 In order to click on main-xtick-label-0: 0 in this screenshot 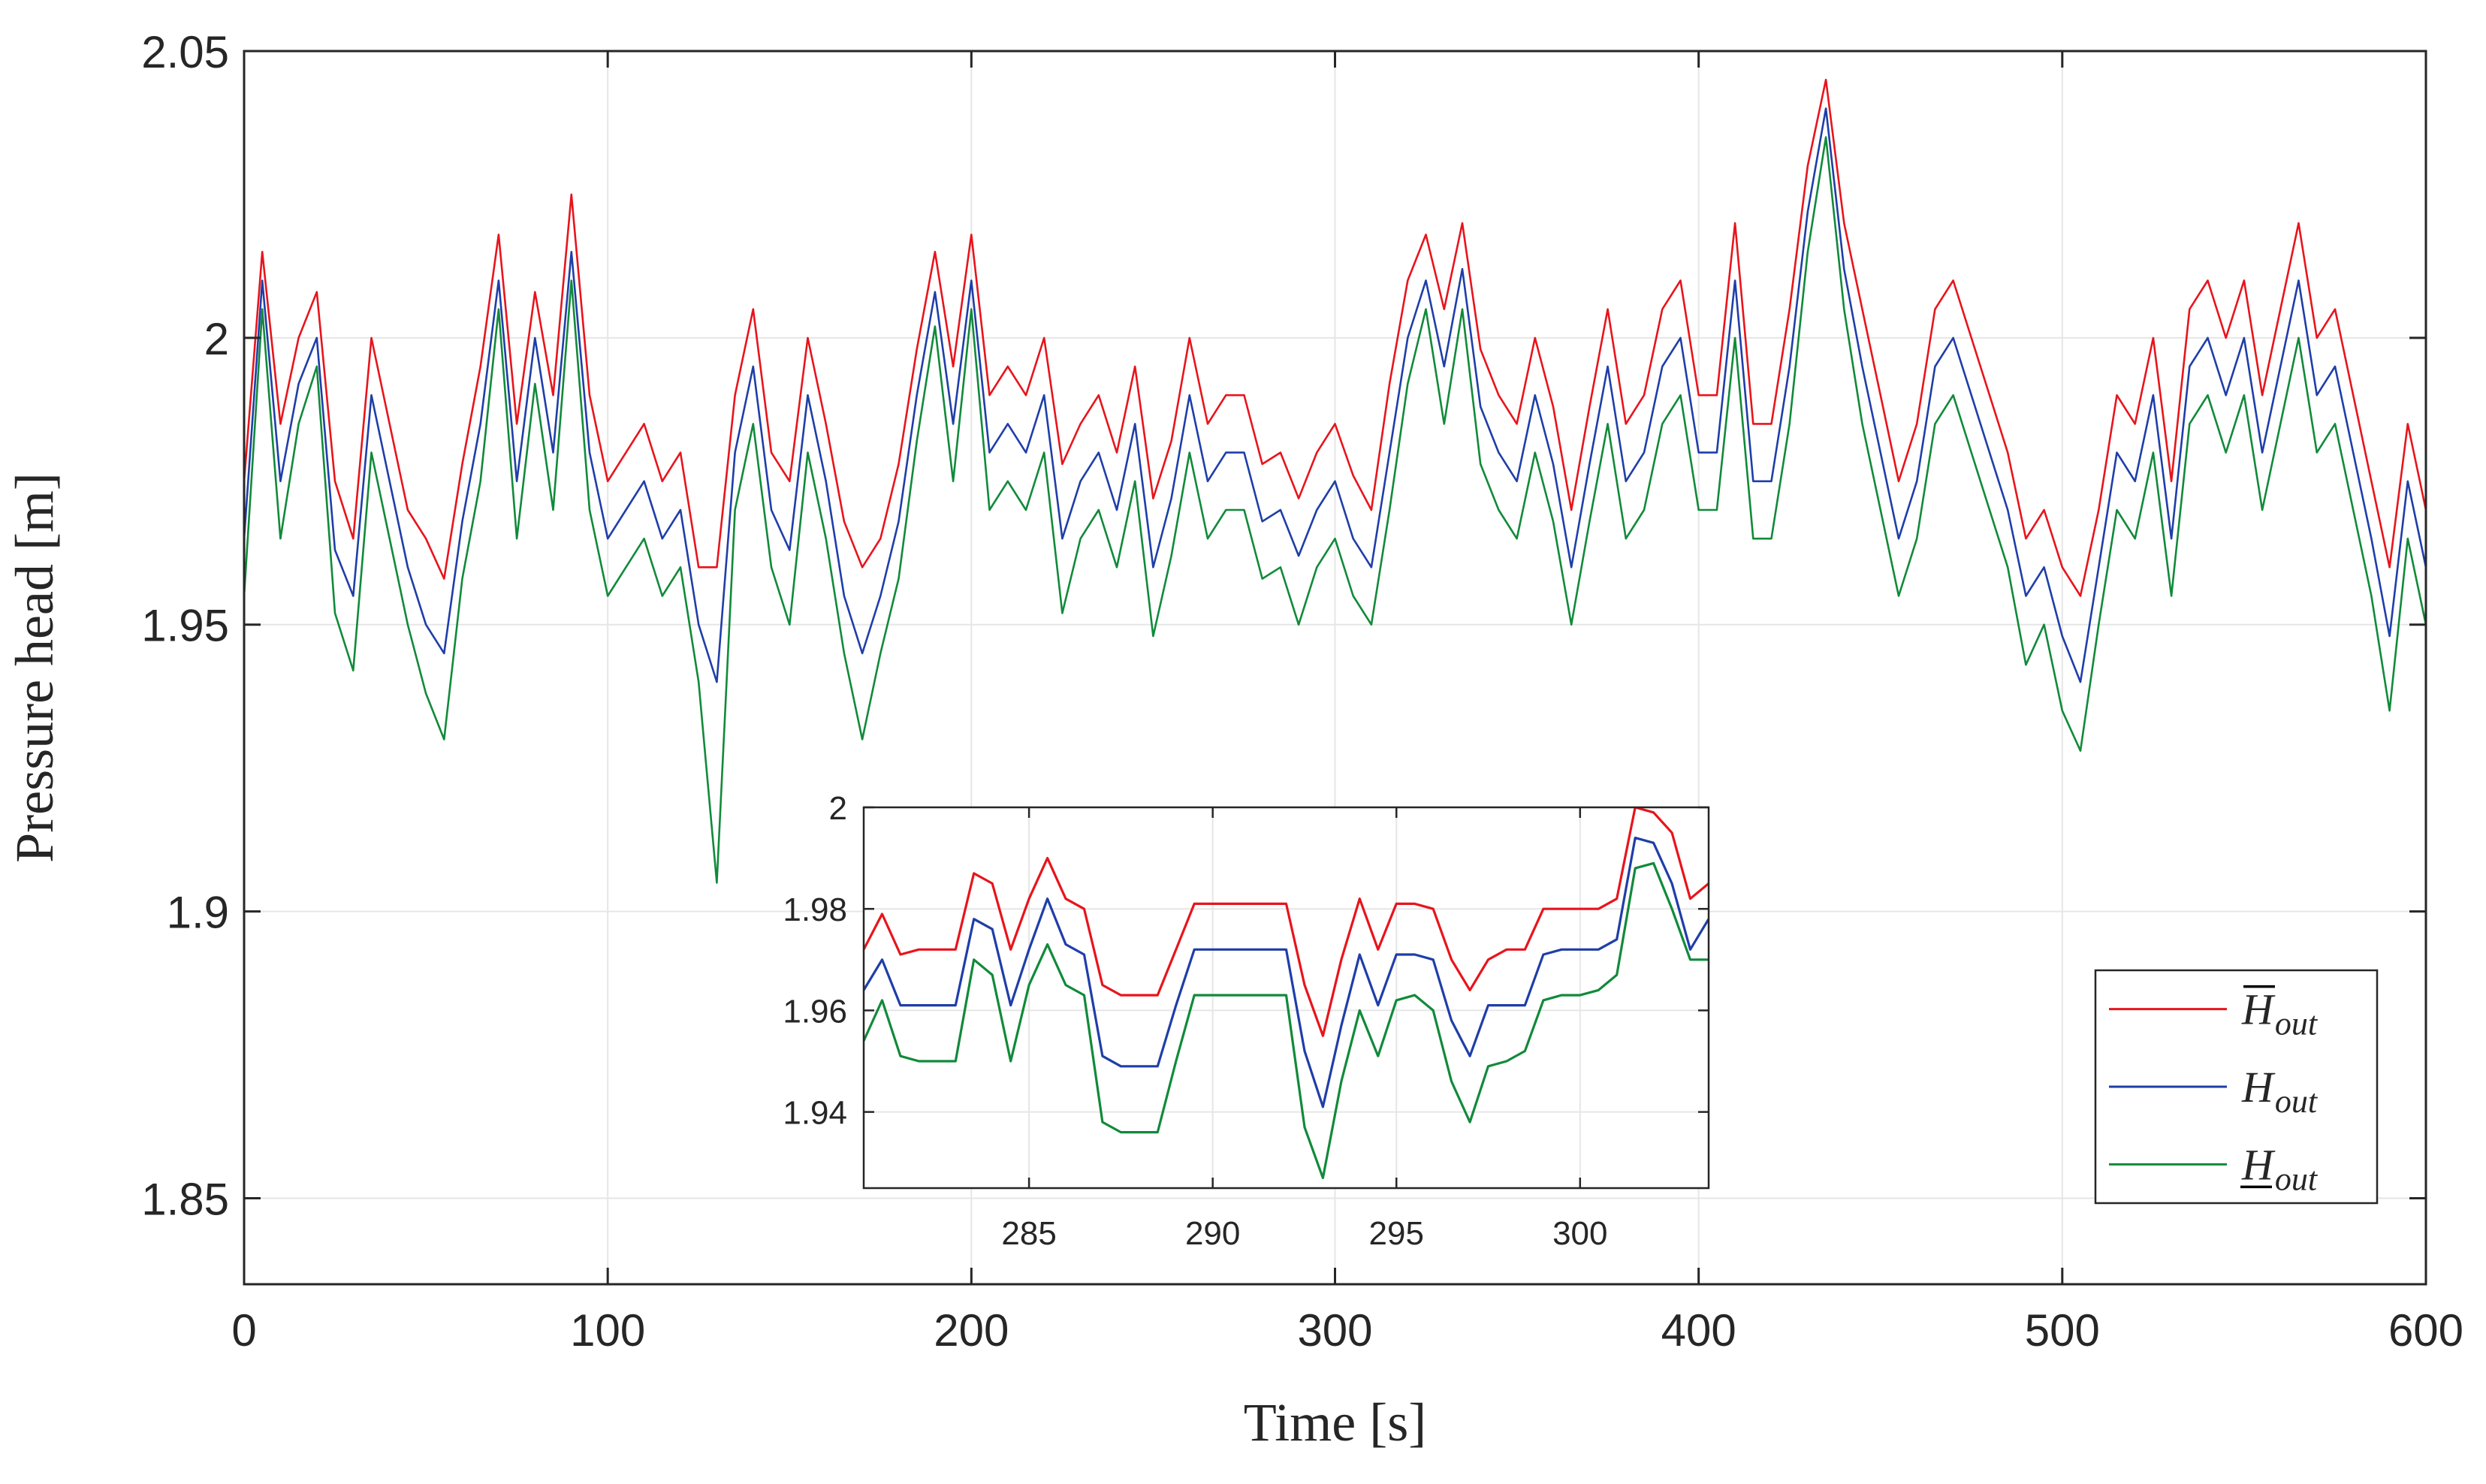, I will do `click(244, 1330)`.